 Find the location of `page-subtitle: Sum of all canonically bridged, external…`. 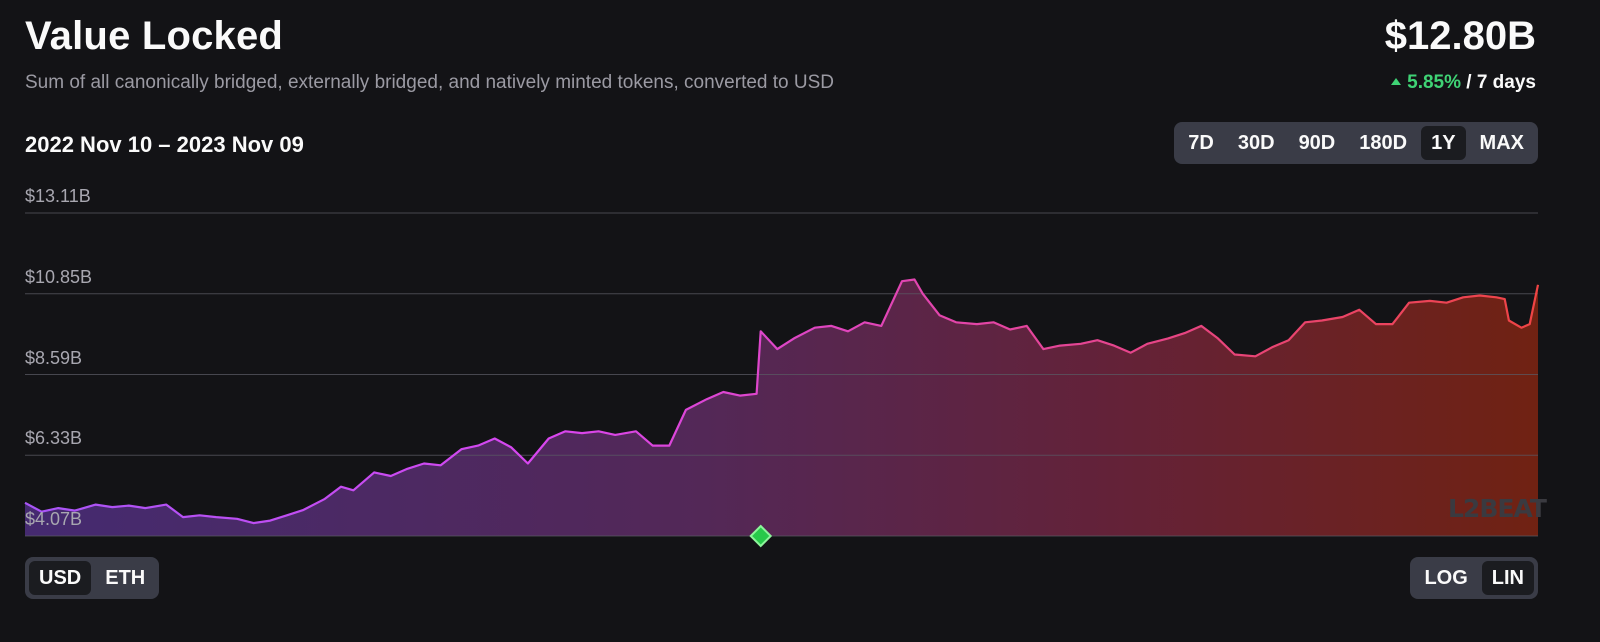

page-subtitle: Sum of all canonically bridged, external… is located at coordinates (429, 82).